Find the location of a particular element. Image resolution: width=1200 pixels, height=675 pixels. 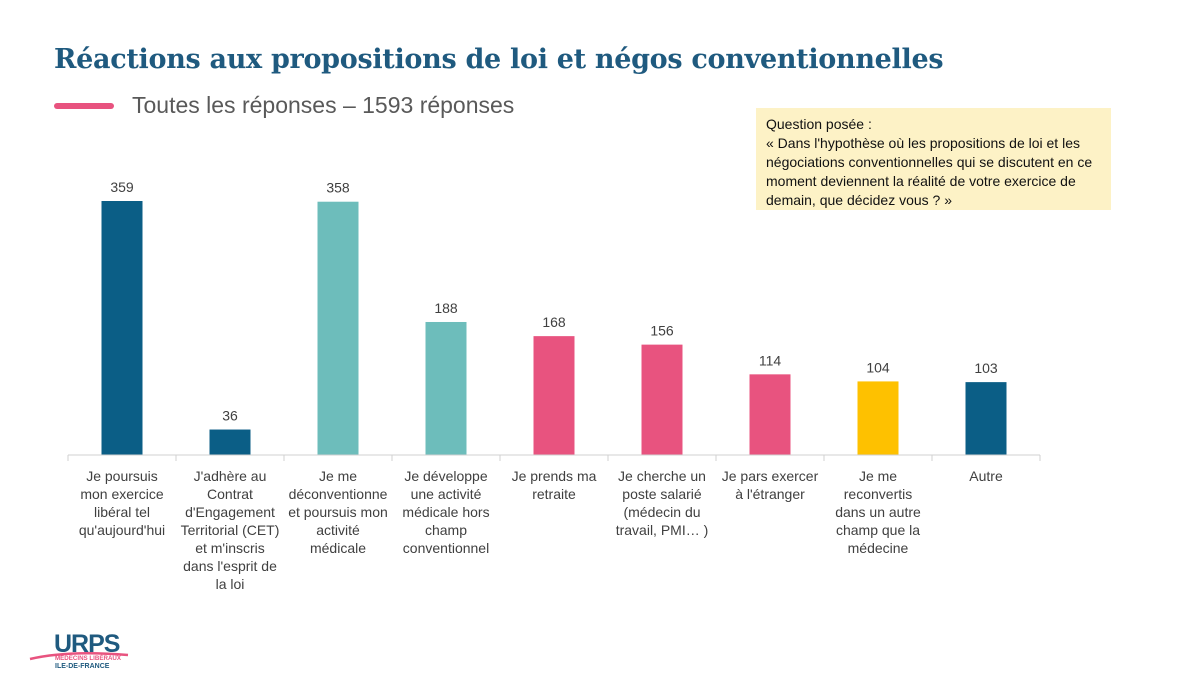

legend-label: Toutes les réponses – 1593 réponses is located at coordinates (323, 105).